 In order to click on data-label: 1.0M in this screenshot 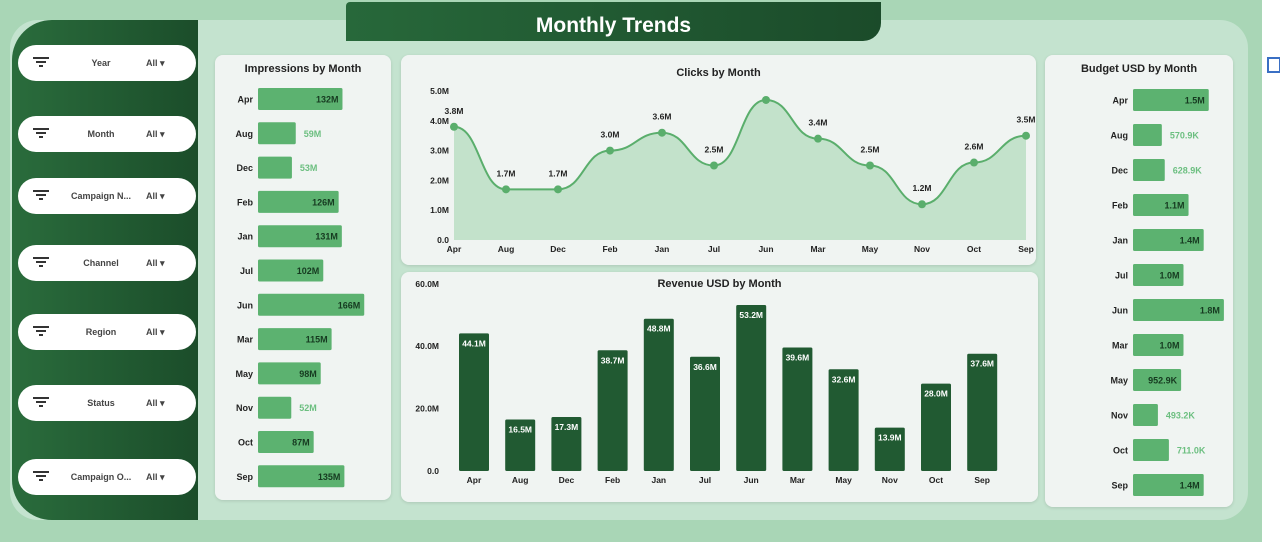, I will do `click(1169, 346)`.